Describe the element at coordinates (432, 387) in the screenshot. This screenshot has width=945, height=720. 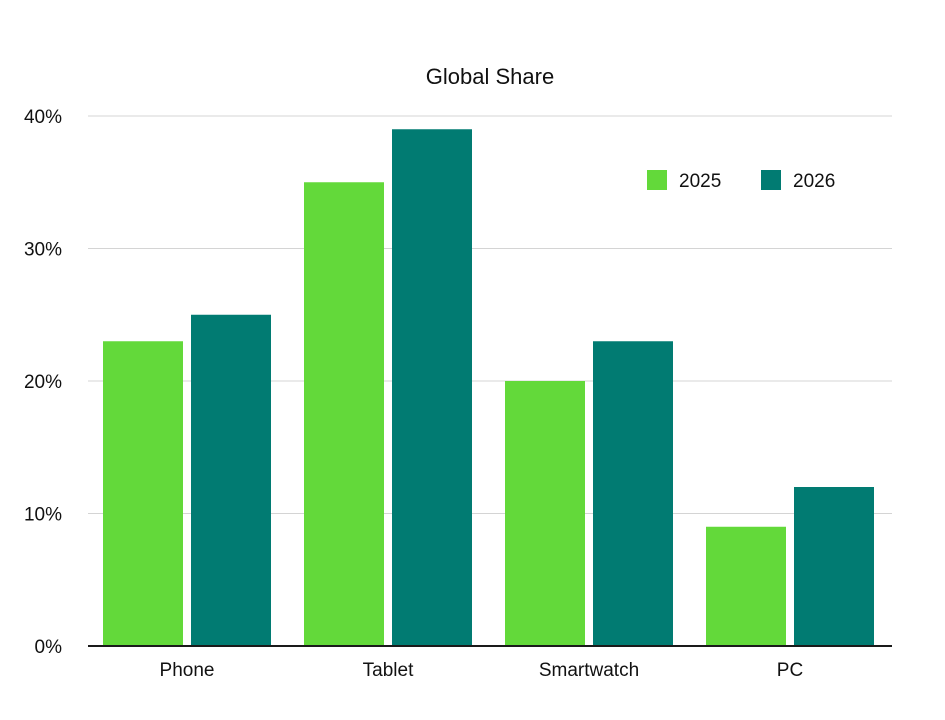
I see `bar-tablet-2026` at that location.